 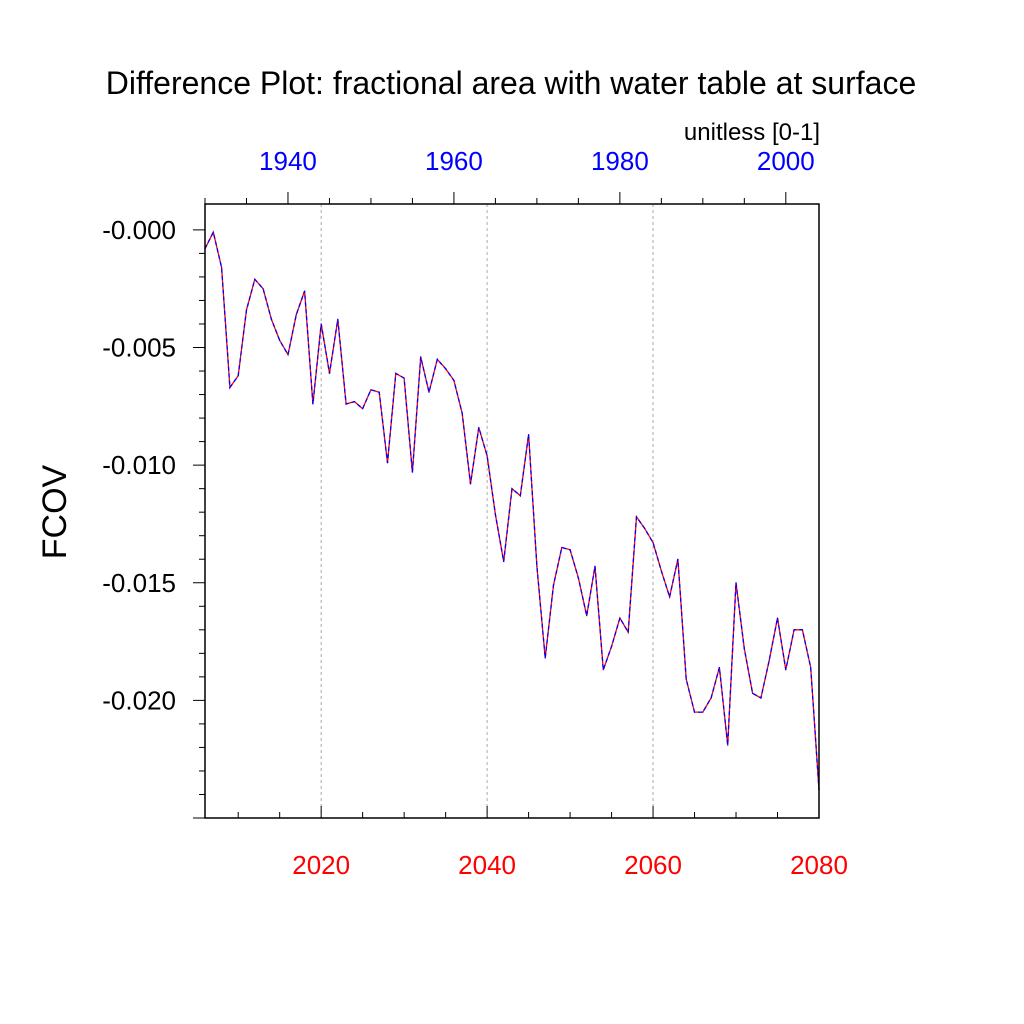 What do you see at coordinates (288, 161) in the screenshot?
I see `top-axis-tick-label: 1940` at bounding box center [288, 161].